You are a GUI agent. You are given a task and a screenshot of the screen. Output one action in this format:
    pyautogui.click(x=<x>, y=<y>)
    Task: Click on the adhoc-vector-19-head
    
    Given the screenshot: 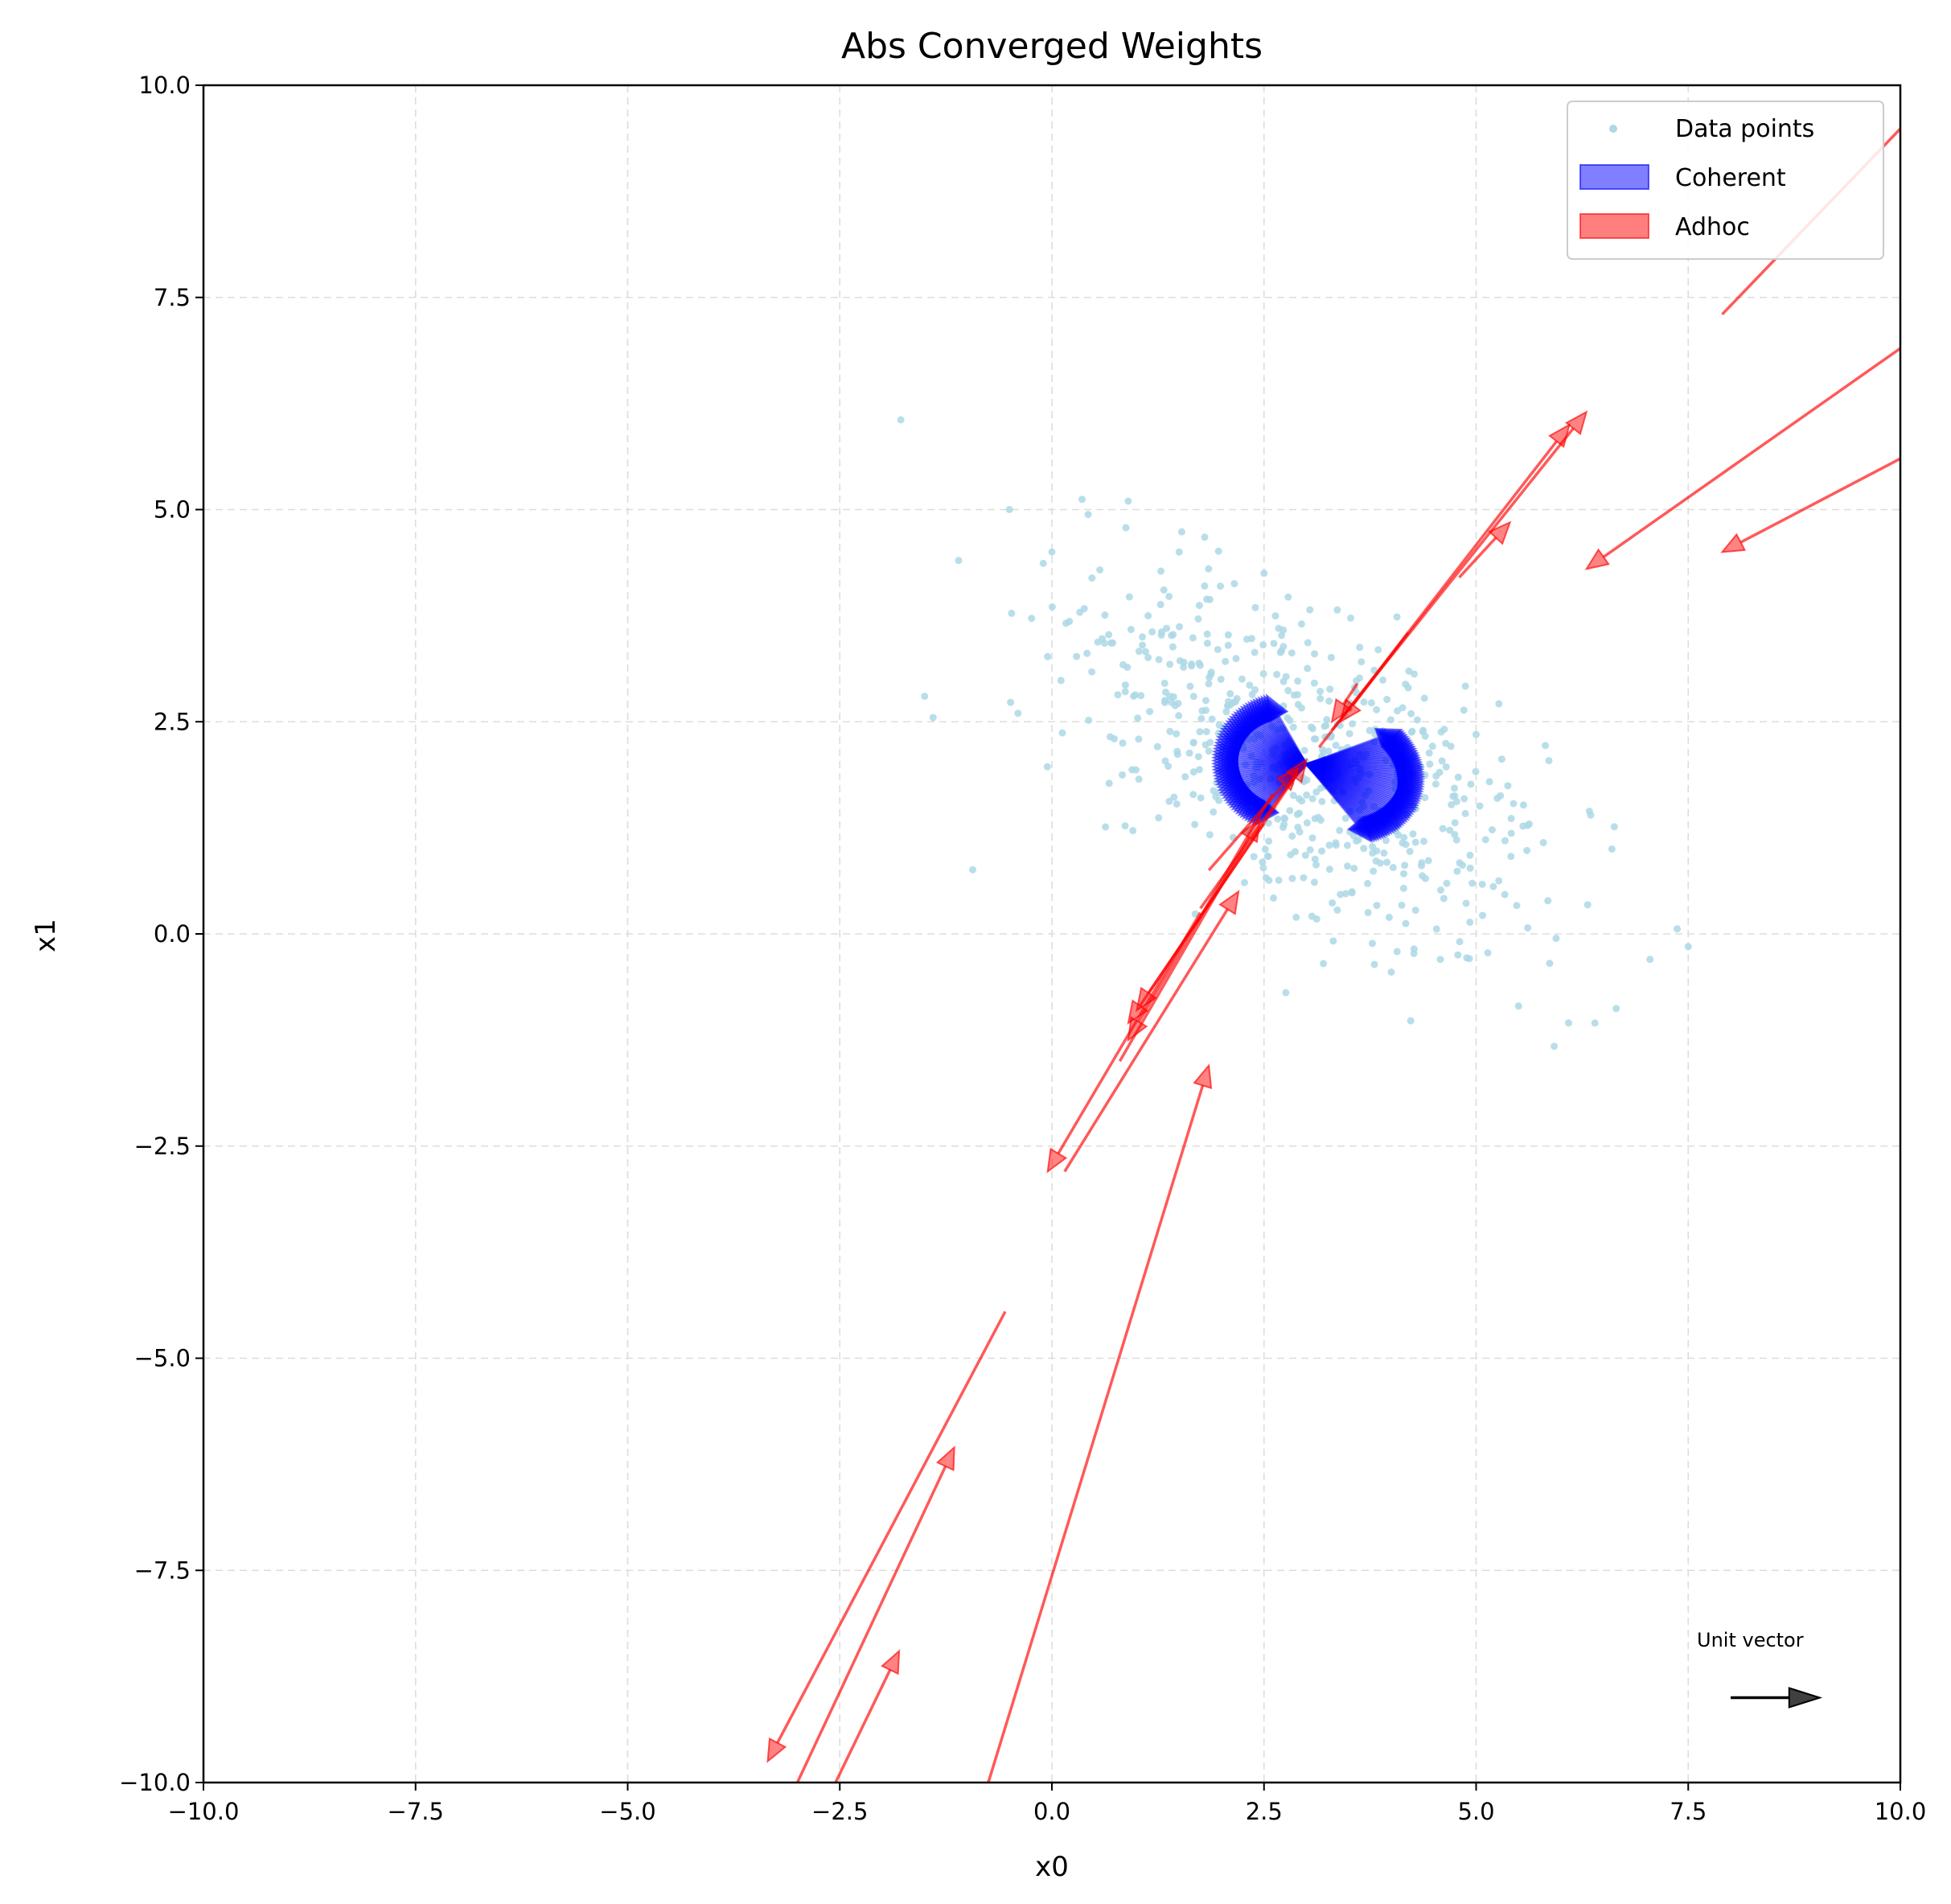 What is the action you would take?
    pyautogui.click(x=1203, y=1076)
    